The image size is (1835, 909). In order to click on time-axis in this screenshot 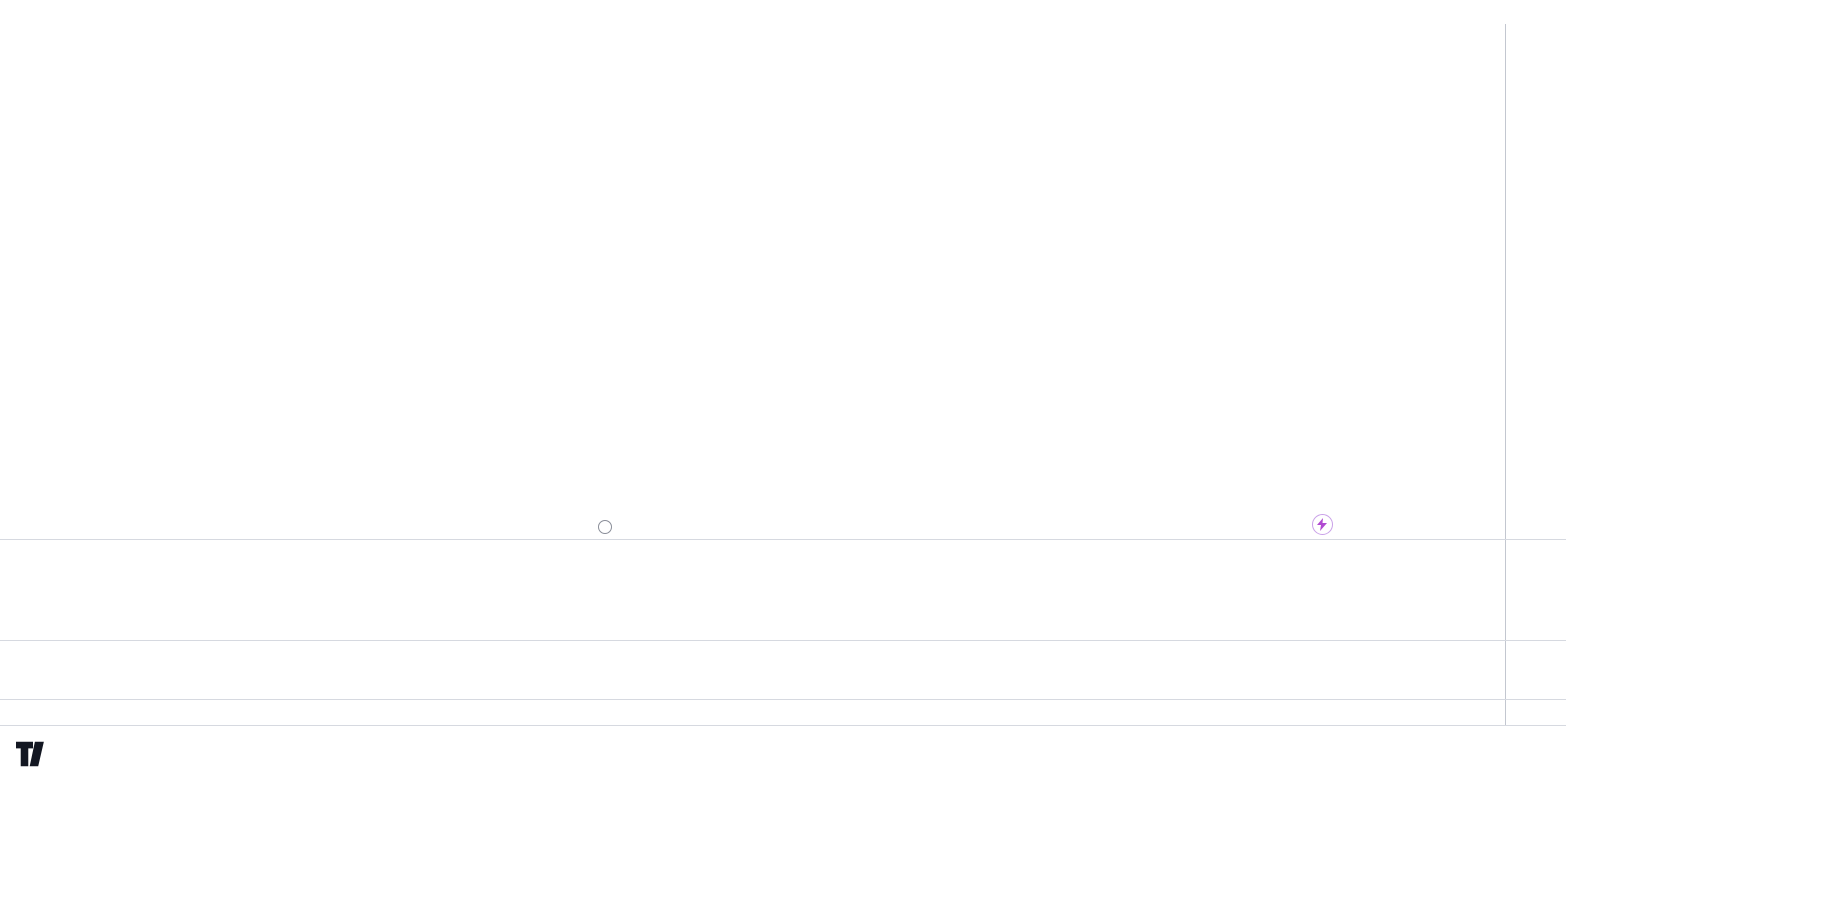, I will do `click(752, 712)`.